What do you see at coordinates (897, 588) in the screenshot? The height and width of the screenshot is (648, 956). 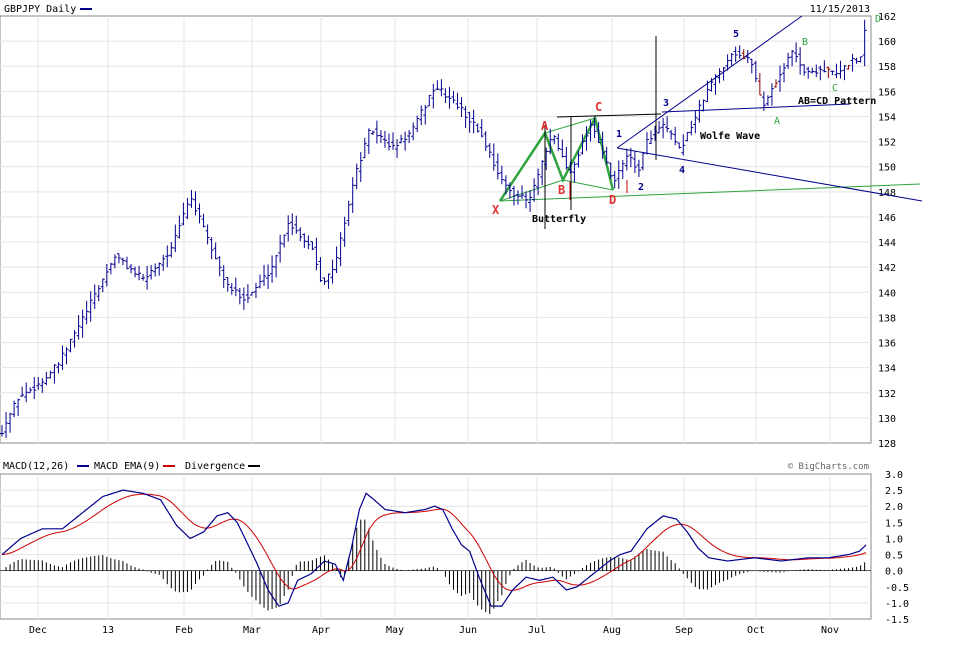 I see `macd-y-tick: -0.5` at bounding box center [897, 588].